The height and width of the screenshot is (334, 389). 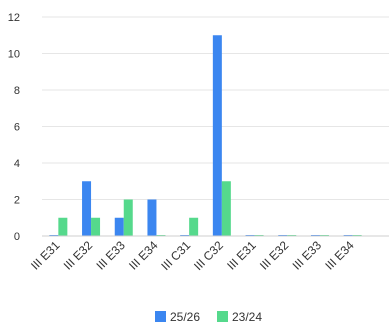 What do you see at coordinates (17, 128) in the screenshot?
I see `y-tick-label: 6` at bounding box center [17, 128].